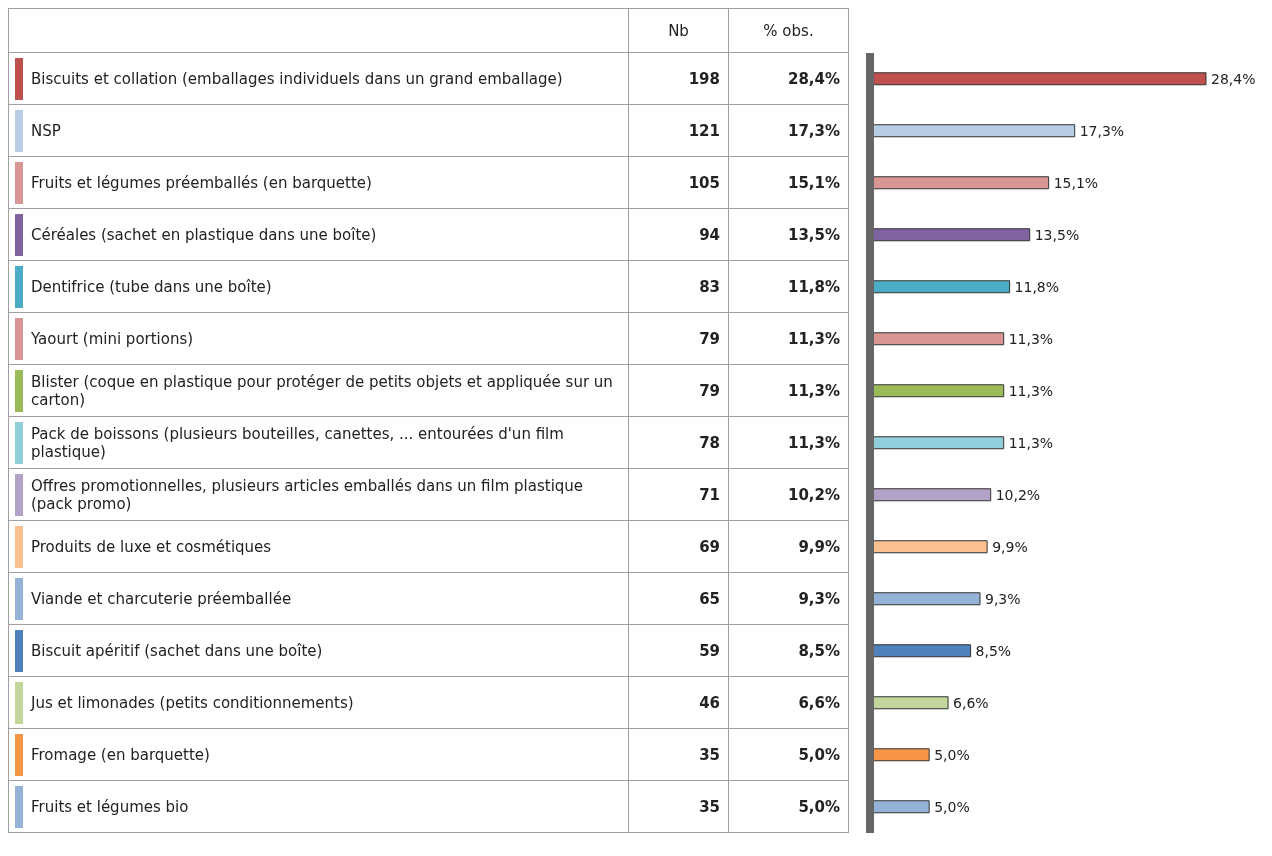 This screenshot has width=1272, height=856. What do you see at coordinates (819, 702) in the screenshot?
I see `text: 6,6%` at bounding box center [819, 702].